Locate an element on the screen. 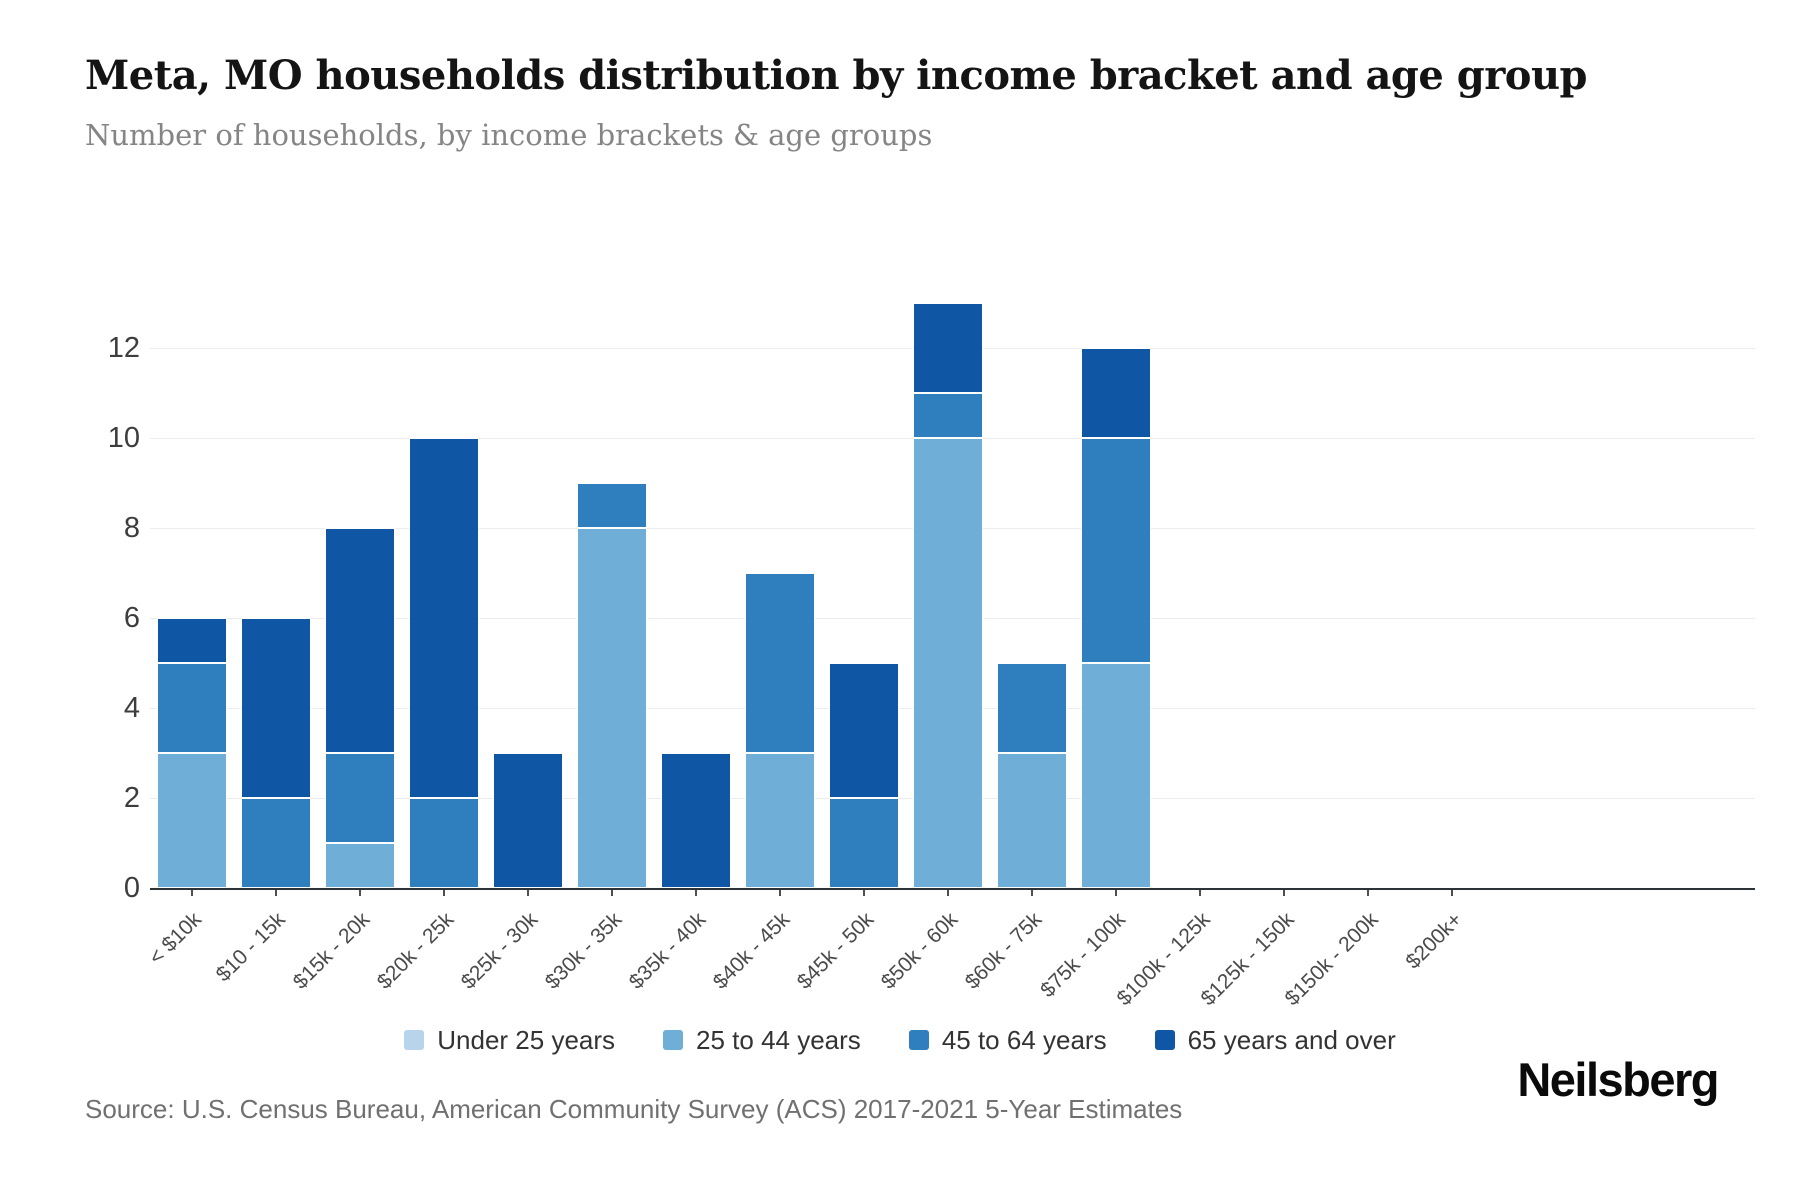  x-axis-label-text: $25k - 30k is located at coordinates (499, 951).